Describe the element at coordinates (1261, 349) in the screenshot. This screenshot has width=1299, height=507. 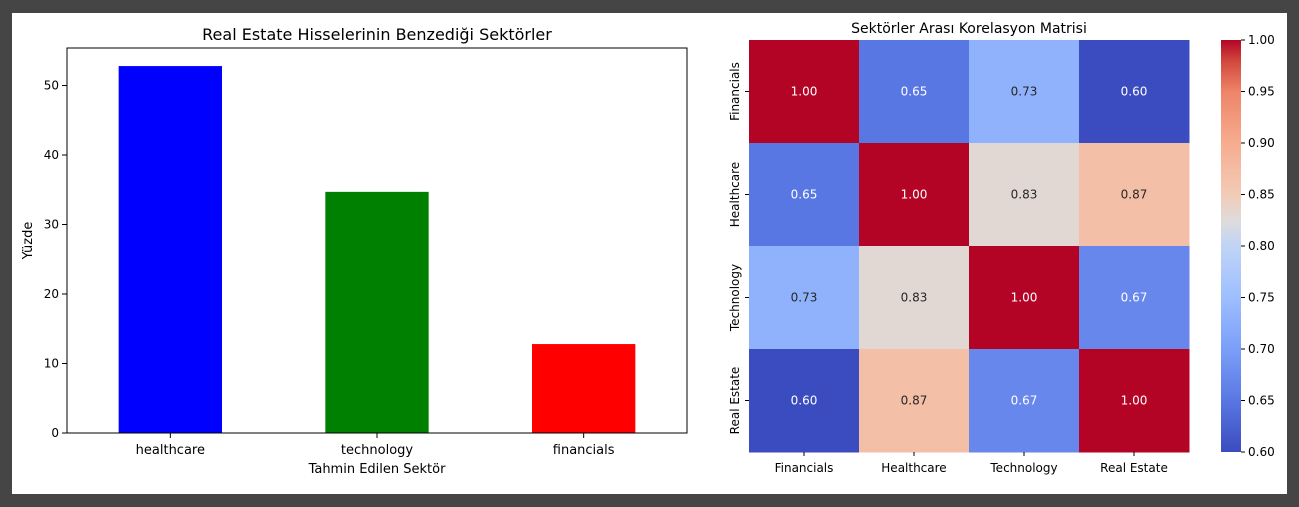
I see `colorbar-tick-label: 0.70` at that location.